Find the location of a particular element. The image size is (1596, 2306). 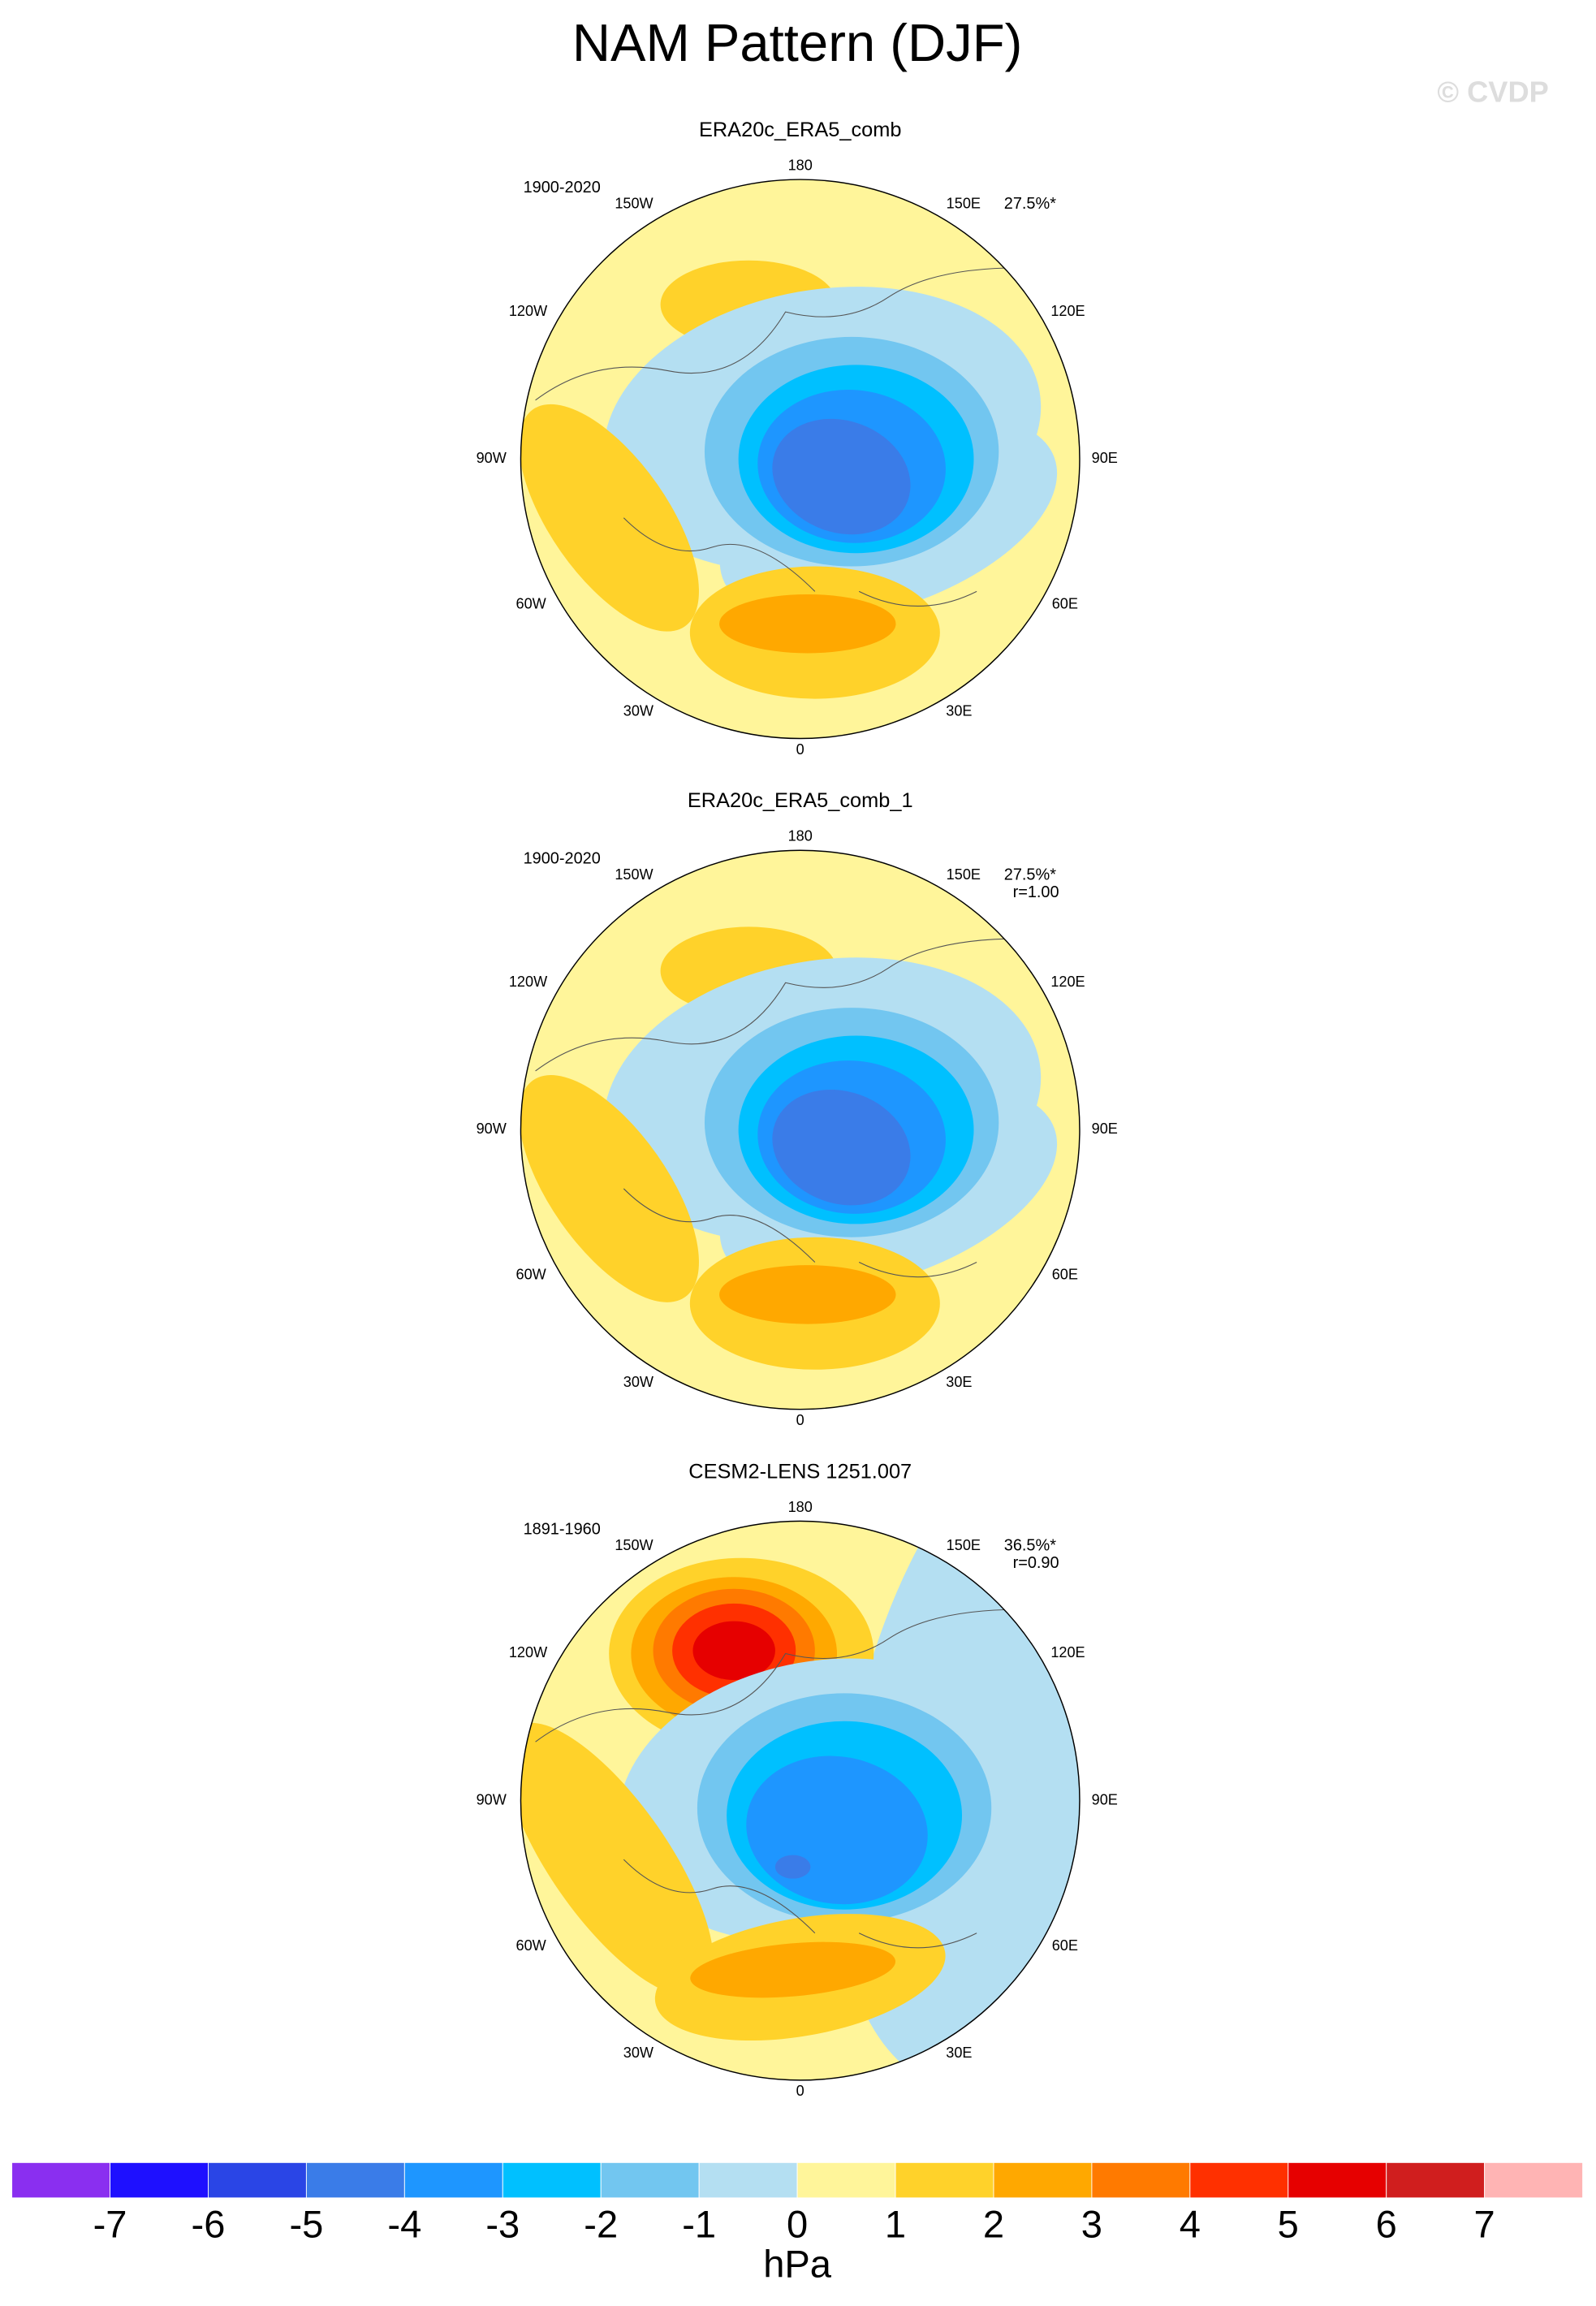

correlation: r=1.00 is located at coordinates (1036, 892).